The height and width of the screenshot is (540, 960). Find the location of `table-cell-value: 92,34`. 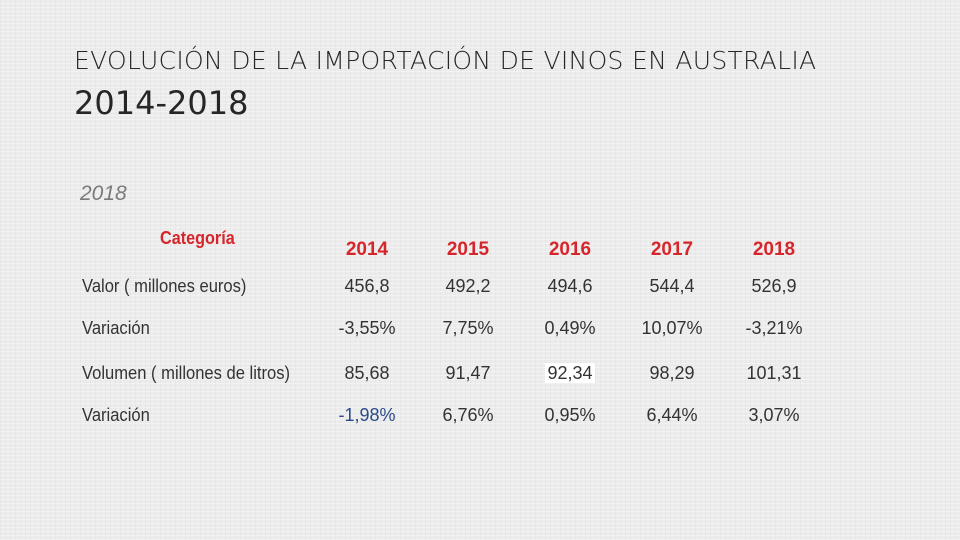

table-cell-value: 92,34 is located at coordinates (570, 373).